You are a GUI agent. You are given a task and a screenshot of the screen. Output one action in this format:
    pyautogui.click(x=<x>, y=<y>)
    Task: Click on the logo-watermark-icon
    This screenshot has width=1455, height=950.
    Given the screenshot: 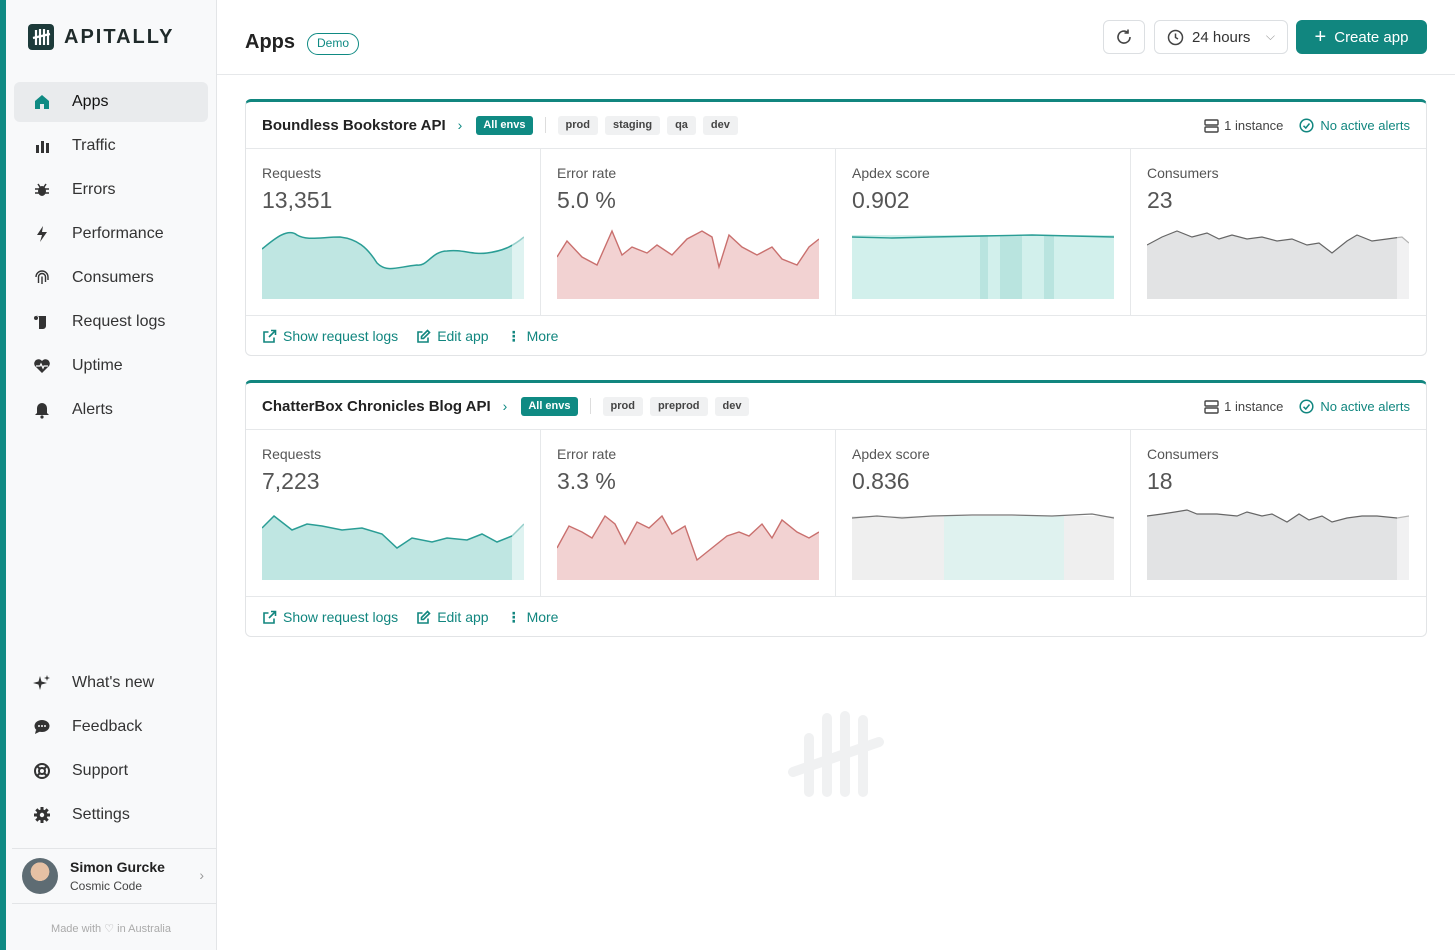 What is the action you would take?
    pyautogui.click(x=836, y=754)
    